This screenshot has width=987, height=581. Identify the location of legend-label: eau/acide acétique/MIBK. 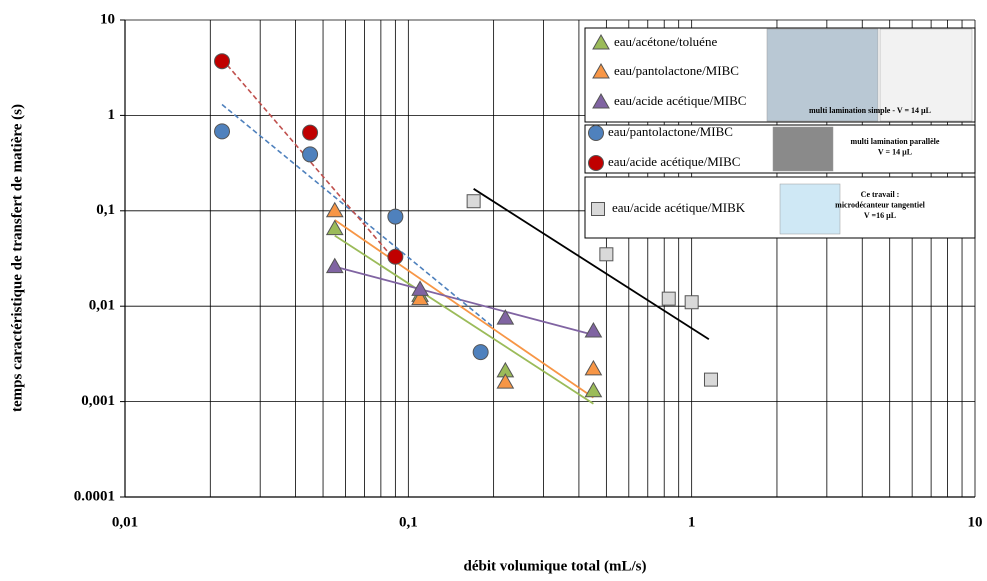
(679, 207).